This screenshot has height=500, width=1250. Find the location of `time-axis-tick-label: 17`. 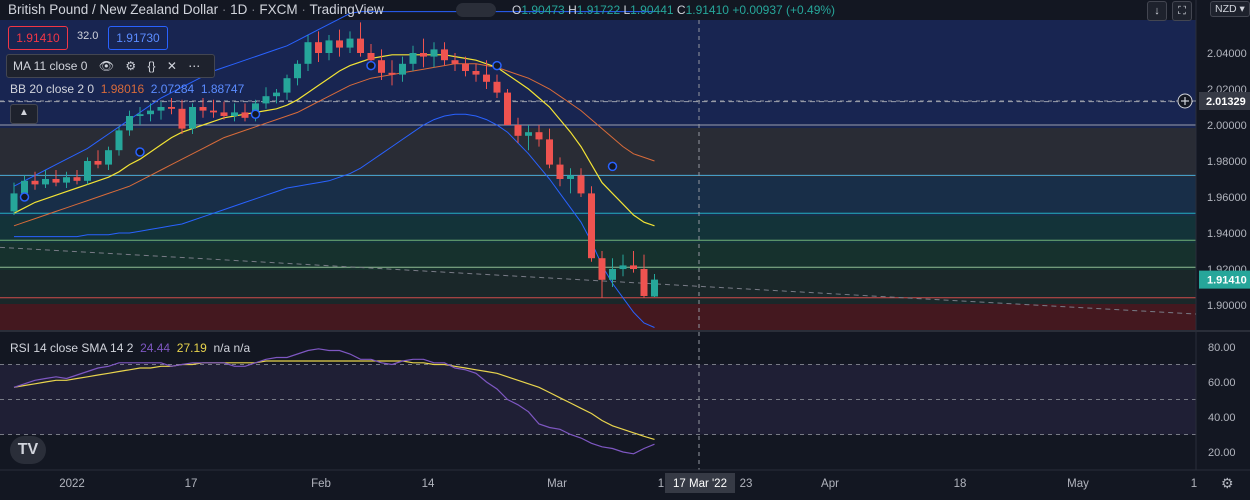

time-axis-tick-label: 17 is located at coordinates (191, 484).